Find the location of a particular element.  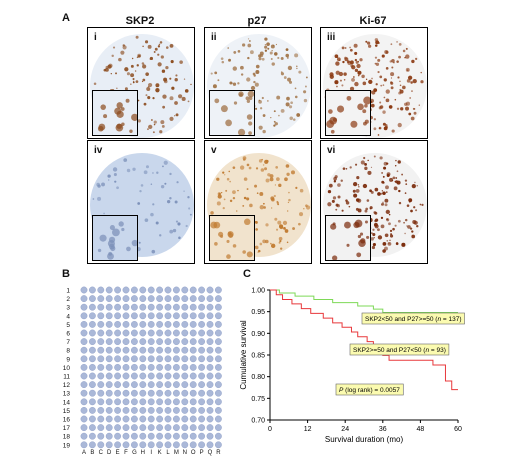

legend-box-red: SKP2>=50 and P27<50 (n = 93) is located at coordinates (399, 349).